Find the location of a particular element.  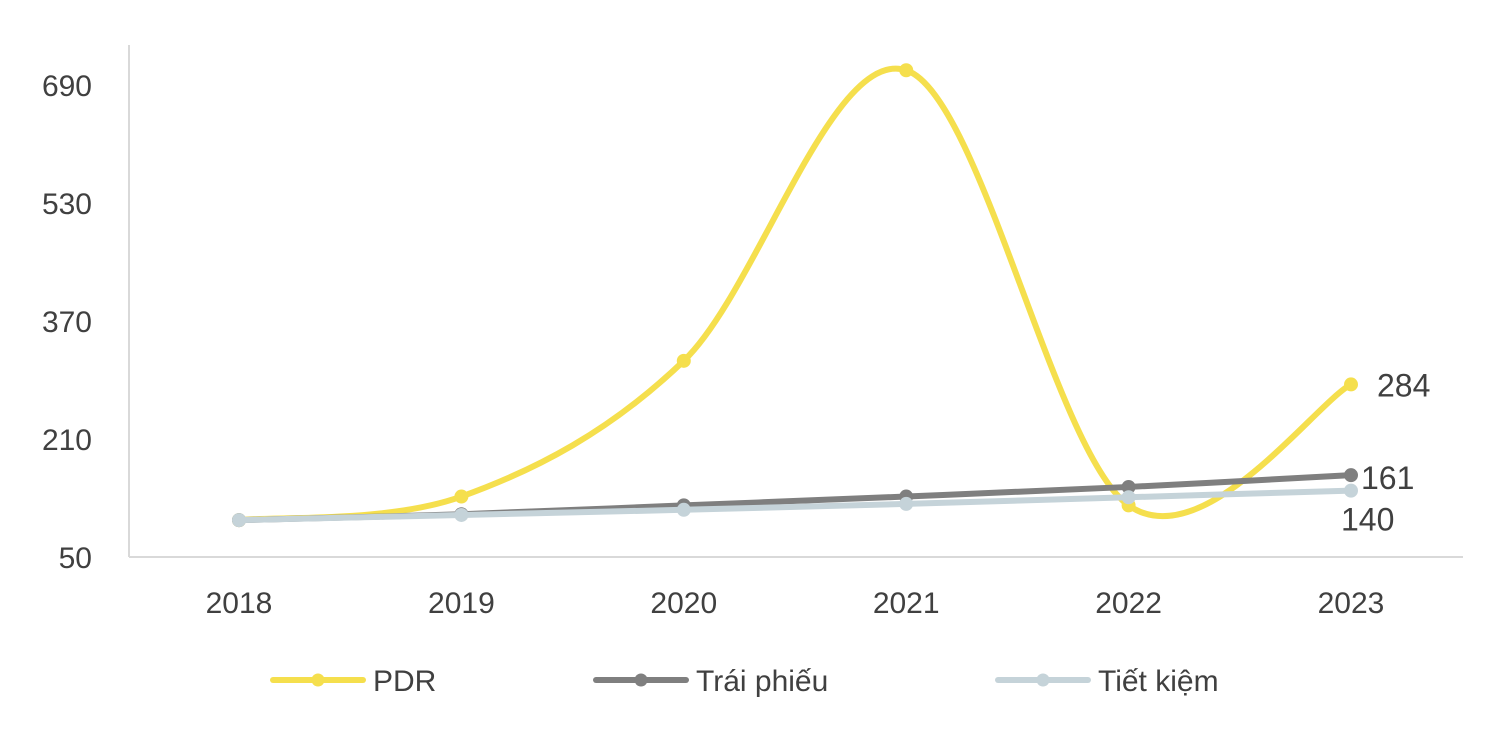

legend: PDR Trái phiếu Tiết kiệm is located at coordinates (744, 681).